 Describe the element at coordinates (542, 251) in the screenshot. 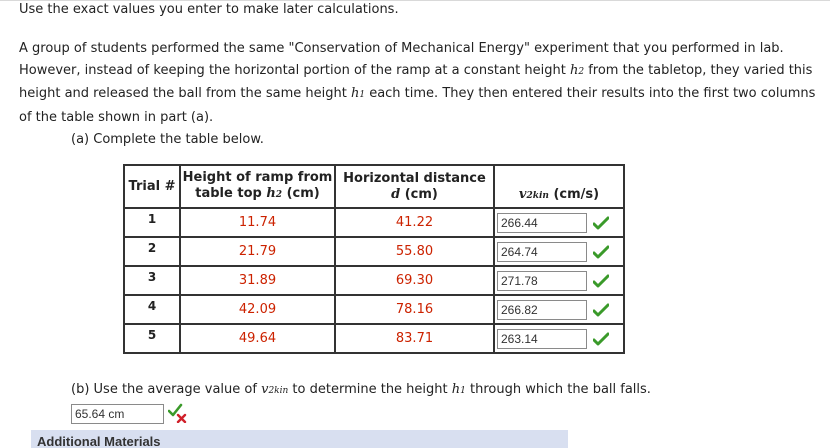

I see `velocity-input: 264.74` at that location.